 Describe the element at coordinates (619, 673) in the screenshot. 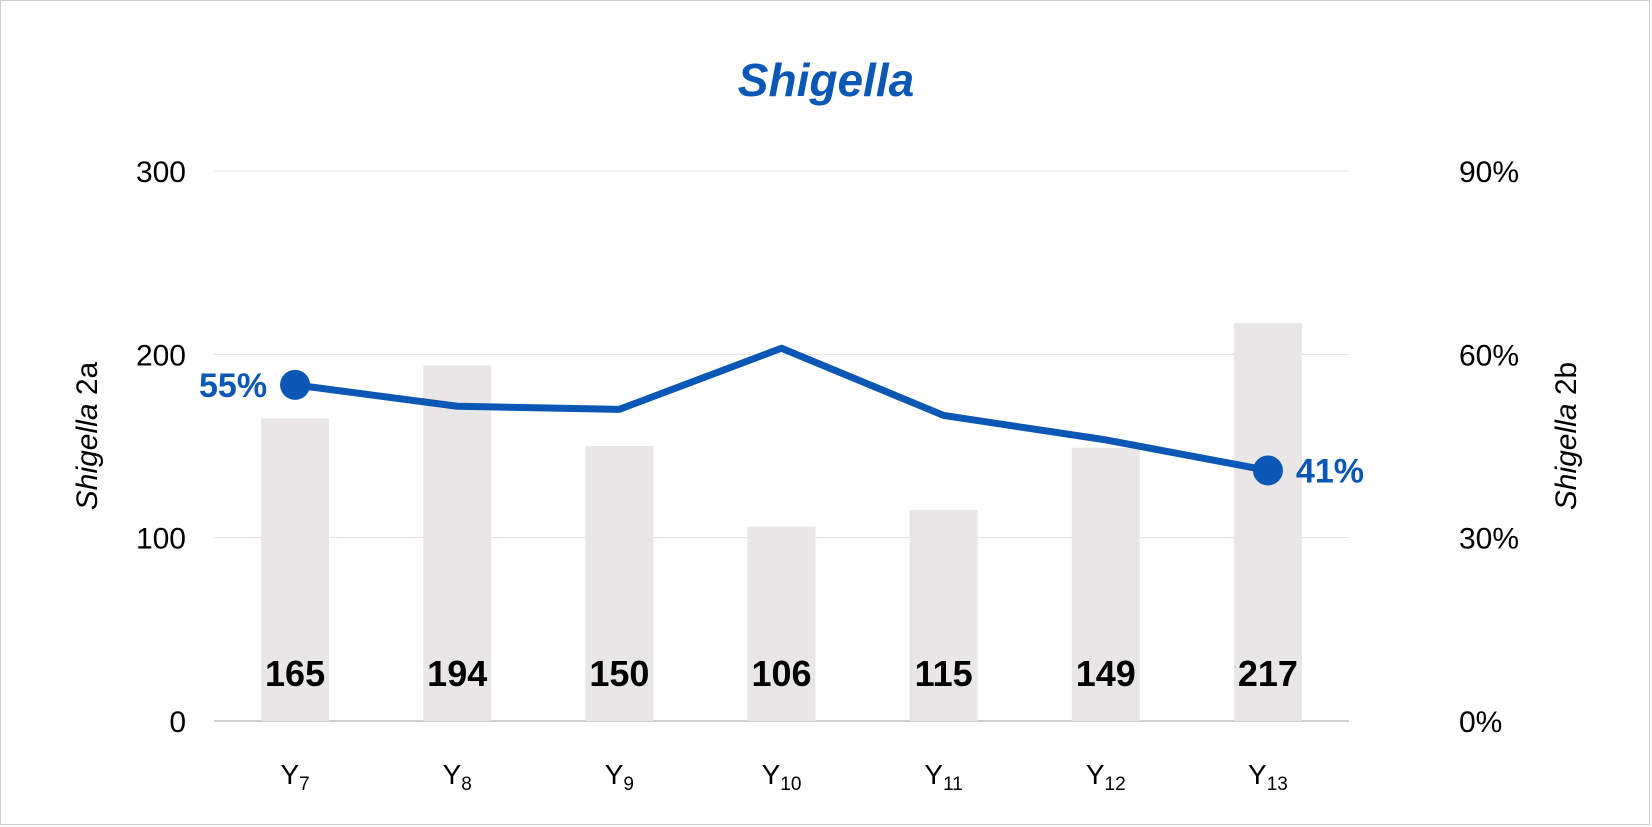

I see `bar-value-label: 150` at that location.